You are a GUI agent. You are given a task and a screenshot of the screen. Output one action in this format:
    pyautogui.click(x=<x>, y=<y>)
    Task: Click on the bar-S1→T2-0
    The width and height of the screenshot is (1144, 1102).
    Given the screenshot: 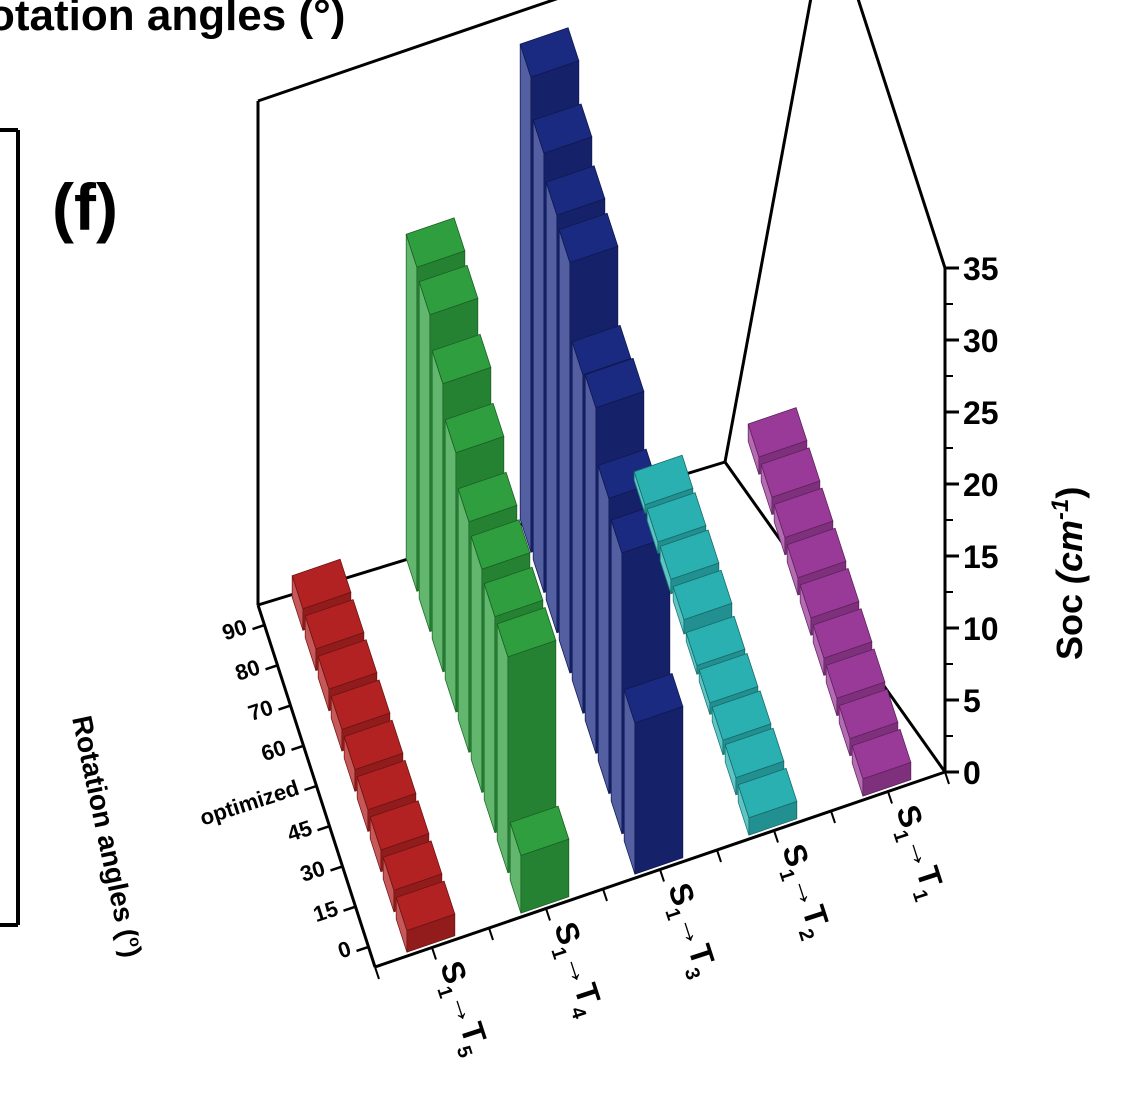 What is the action you would take?
    pyautogui.click(x=767, y=801)
    